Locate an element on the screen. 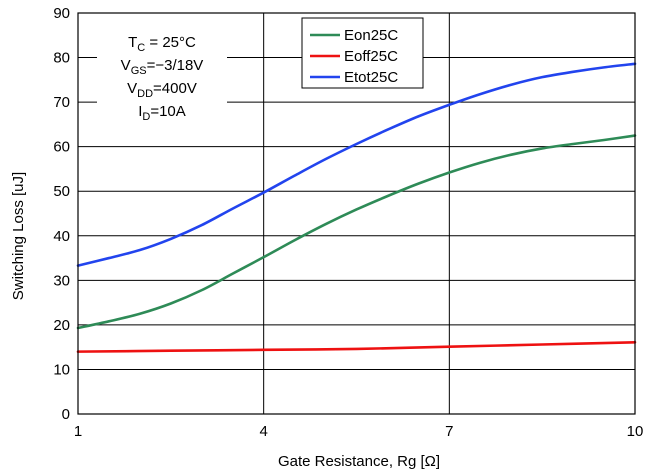 The width and height of the screenshot is (649, 474). y-tick-label: 40 is located at coordinates (61, 236).